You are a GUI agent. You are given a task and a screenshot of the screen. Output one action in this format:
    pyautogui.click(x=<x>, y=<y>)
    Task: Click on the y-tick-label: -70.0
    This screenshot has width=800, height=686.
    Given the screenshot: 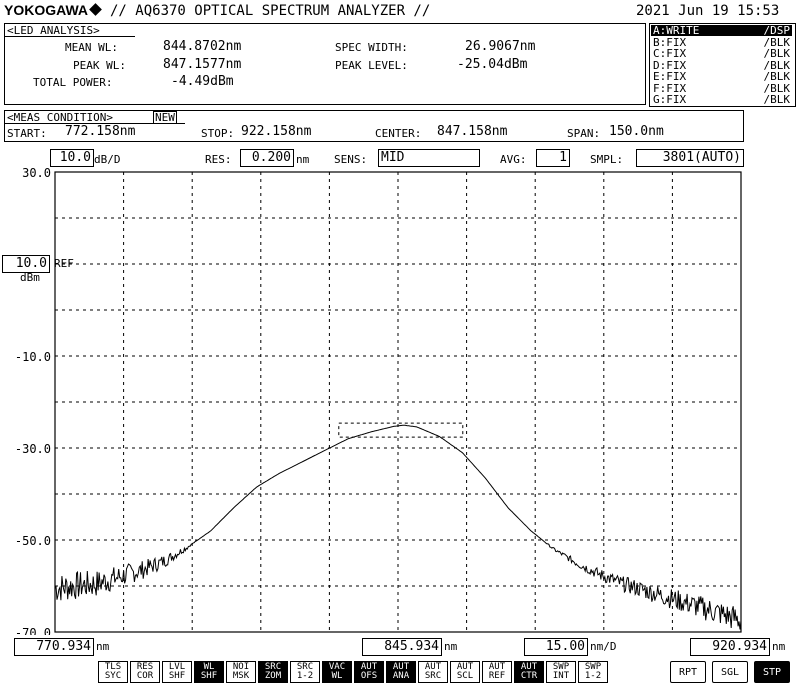 What is the action you would take?
    pyautogui.click(x=33, y=630)
    